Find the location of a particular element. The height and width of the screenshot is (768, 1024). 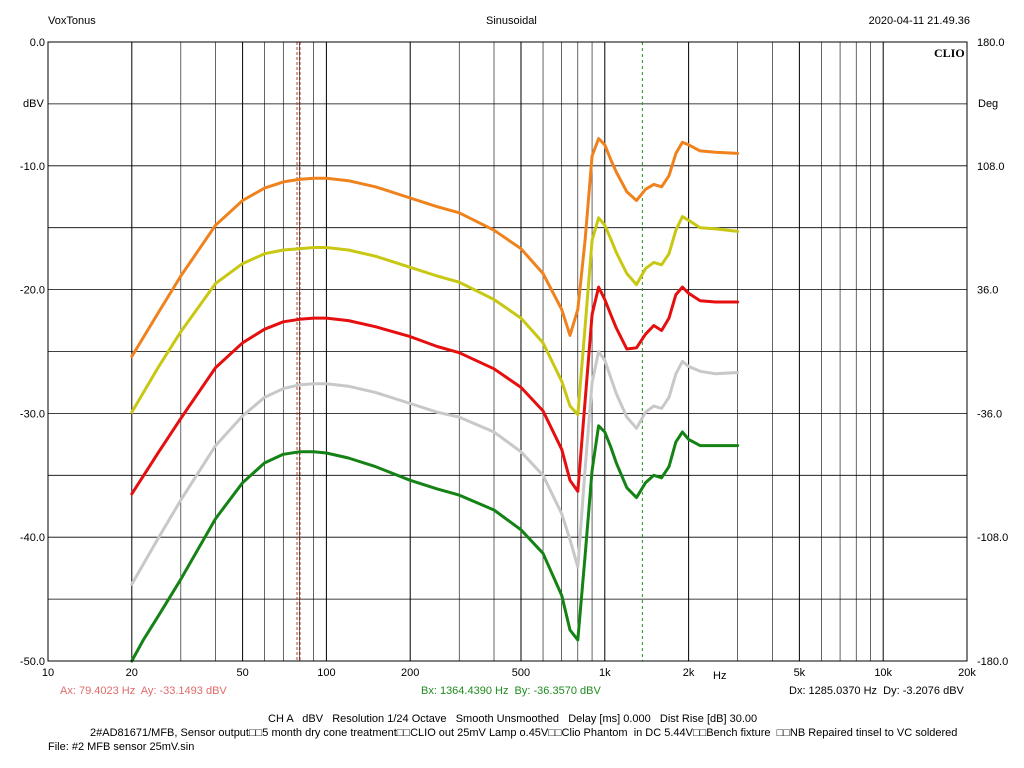

y2-axis-unit: Deg is located at coordinates (988, 104).